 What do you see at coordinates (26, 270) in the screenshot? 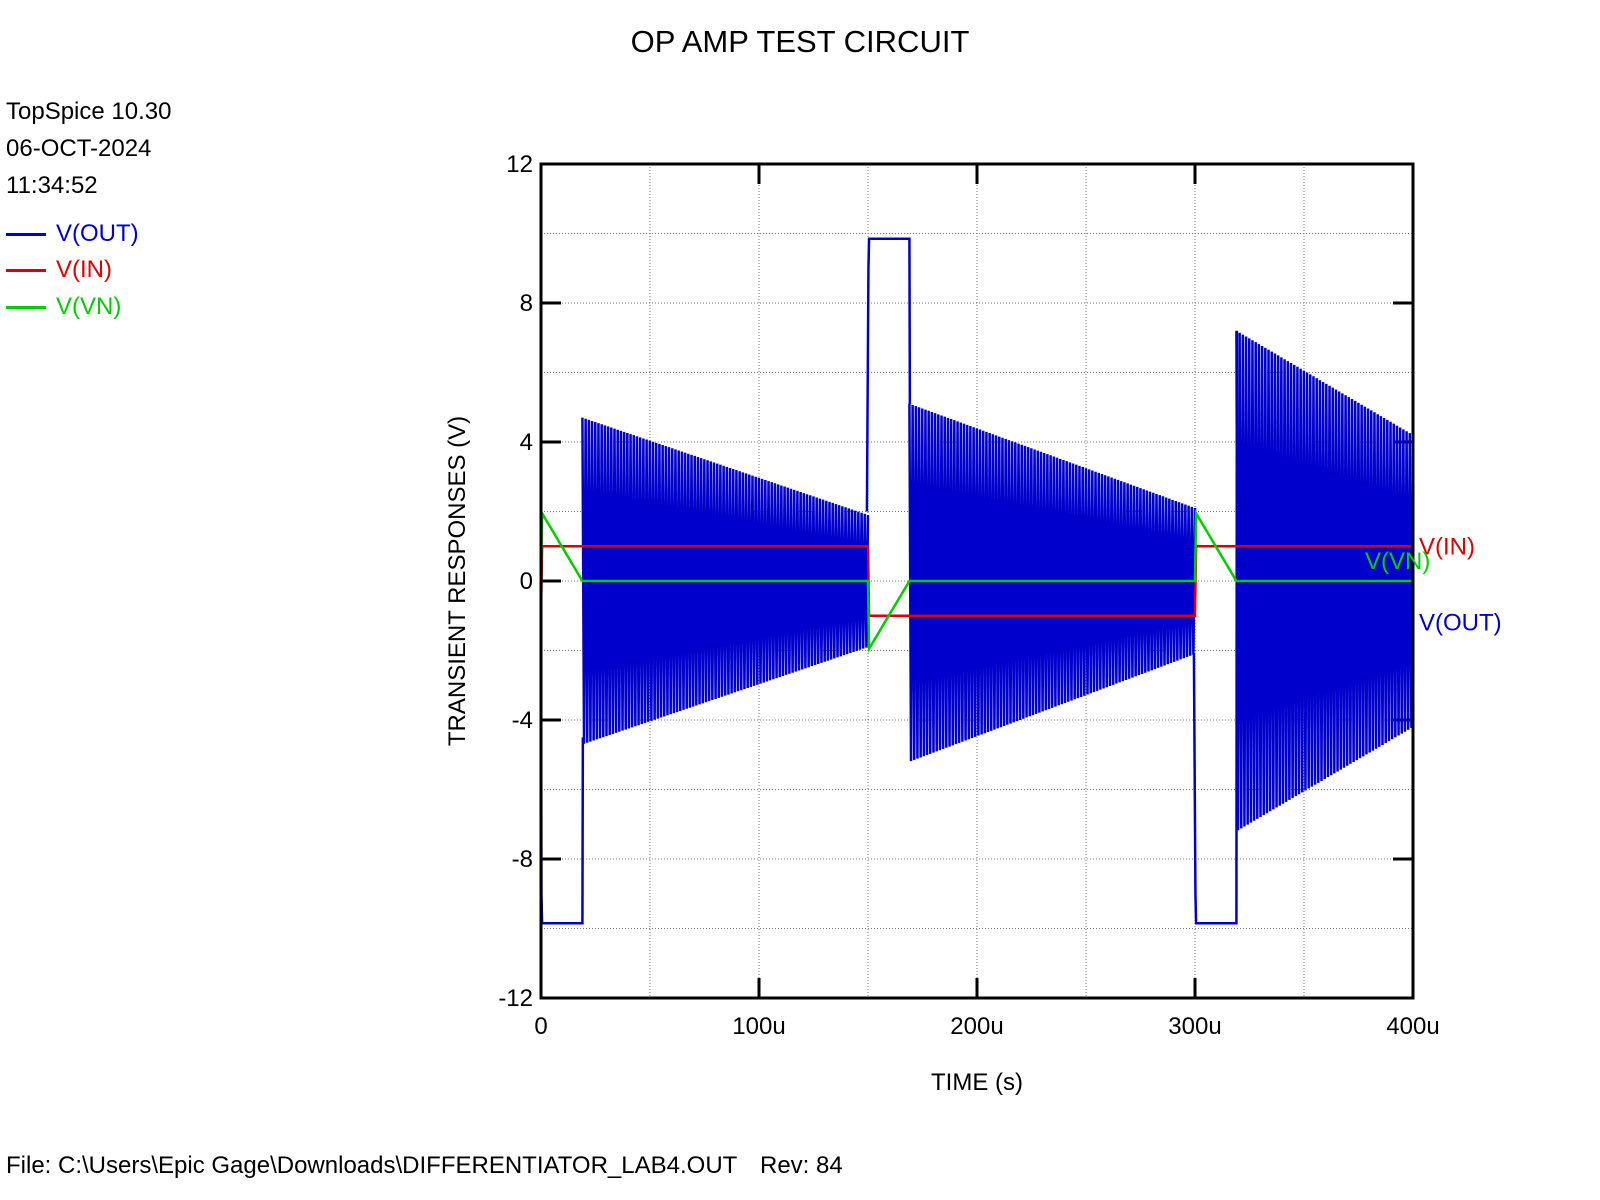
I see `legend-swatch-vin` at bounding box center [26, 270].